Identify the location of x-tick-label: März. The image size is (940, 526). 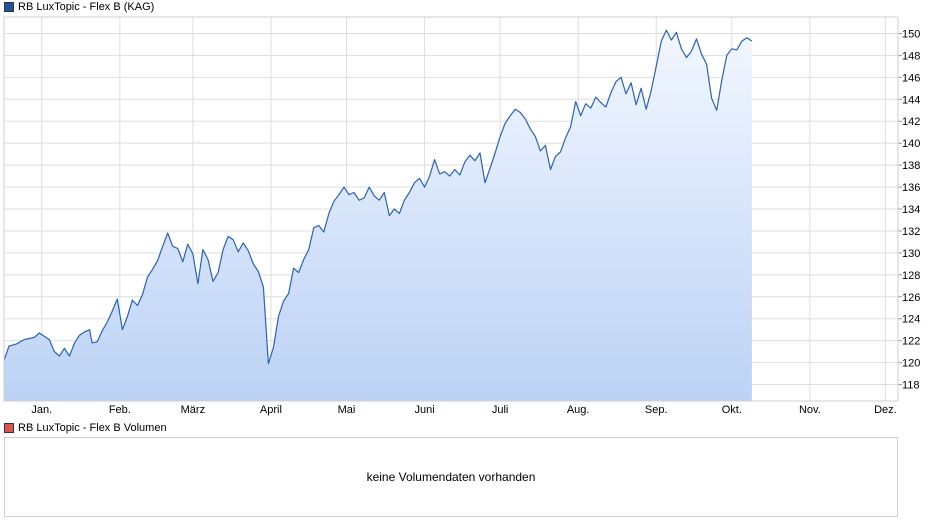
(193, 410).